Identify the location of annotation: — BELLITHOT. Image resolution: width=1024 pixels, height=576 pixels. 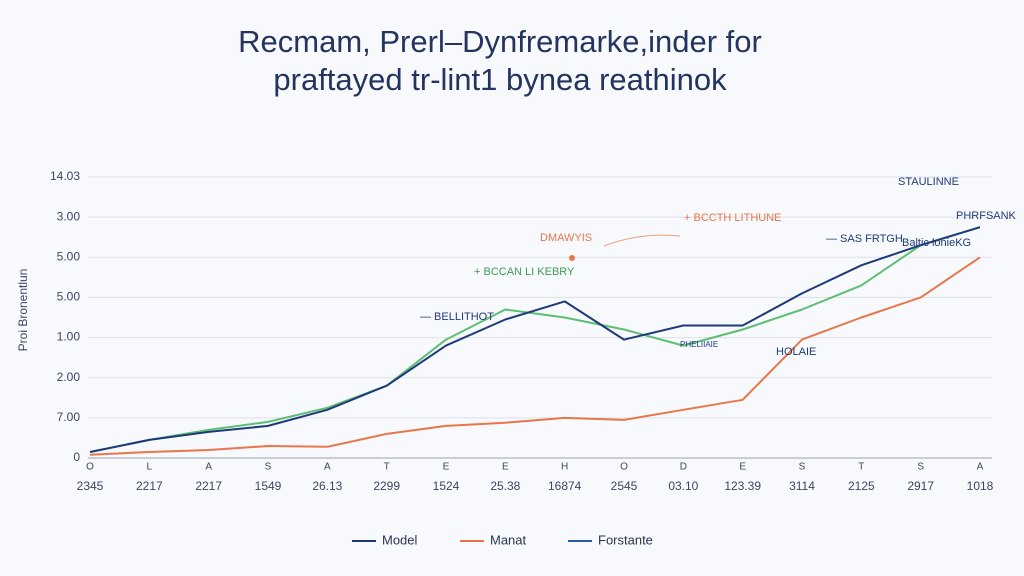
(457, 317).